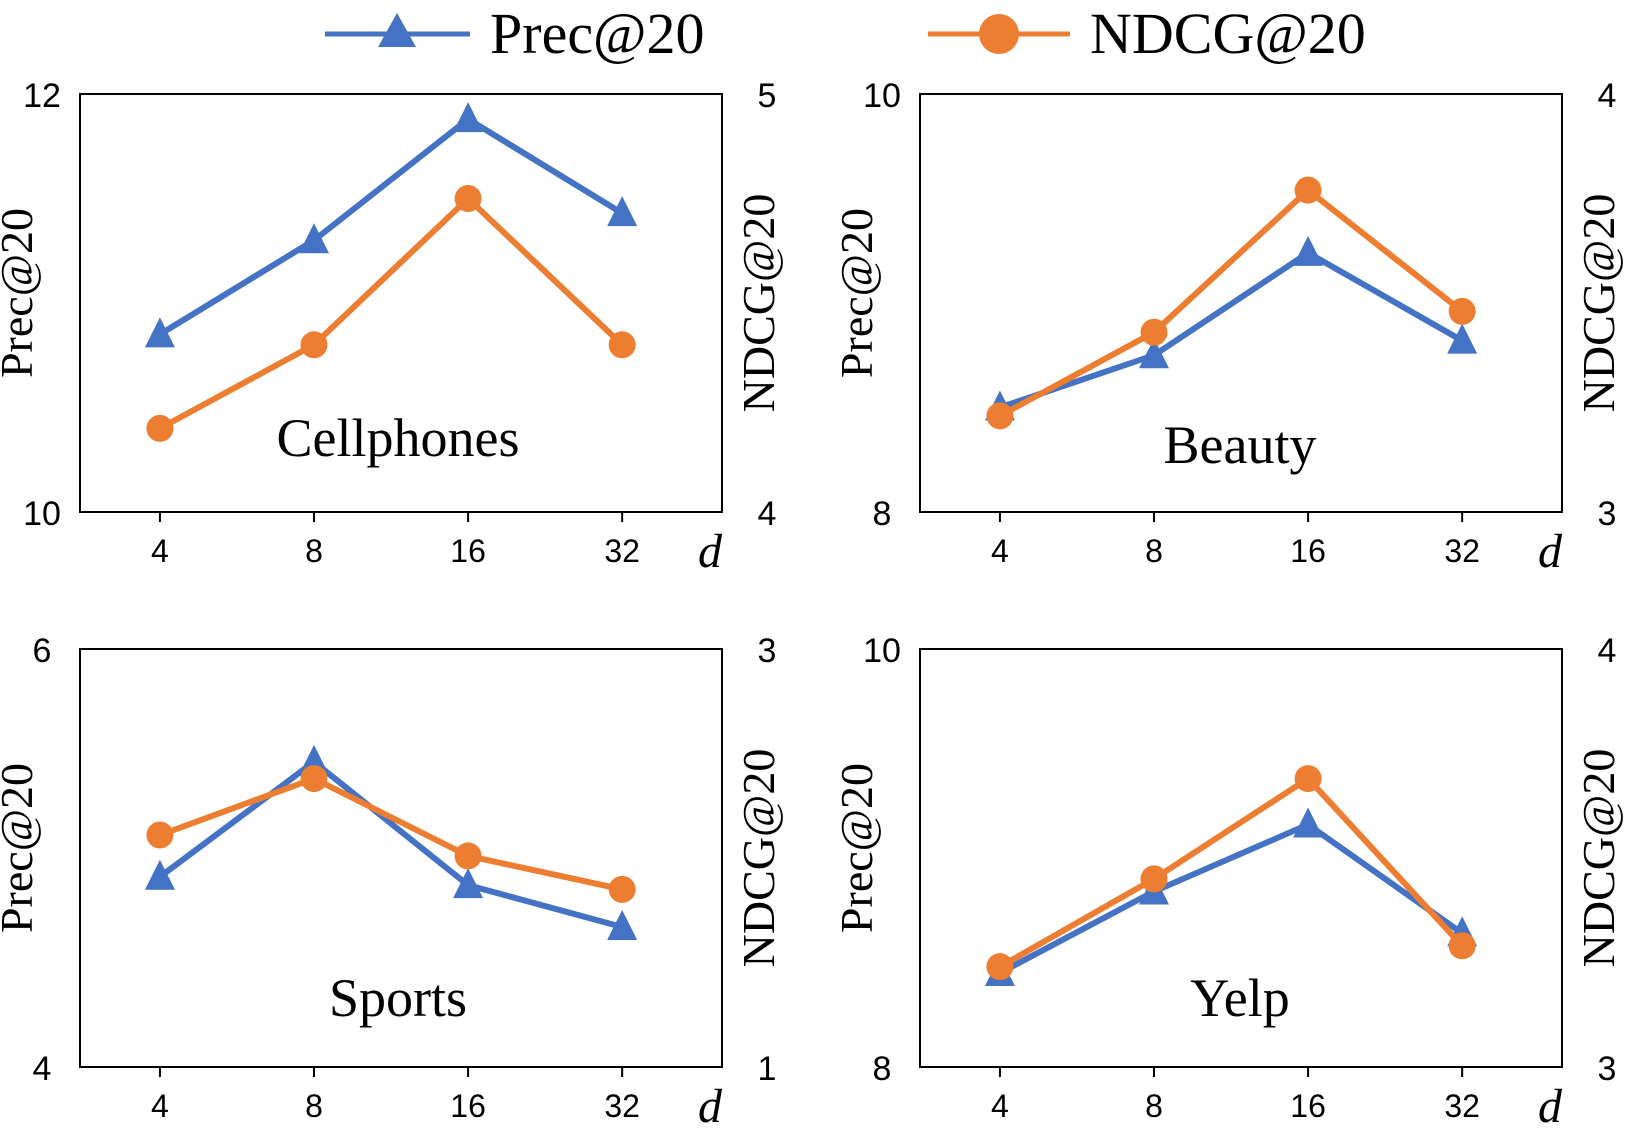 This screenshot has width=1626, height=1134. Describe the element at coordinates (1228, 33) in the screenshot. I see `legend-ndcg-label: NDCG@20` at that location.